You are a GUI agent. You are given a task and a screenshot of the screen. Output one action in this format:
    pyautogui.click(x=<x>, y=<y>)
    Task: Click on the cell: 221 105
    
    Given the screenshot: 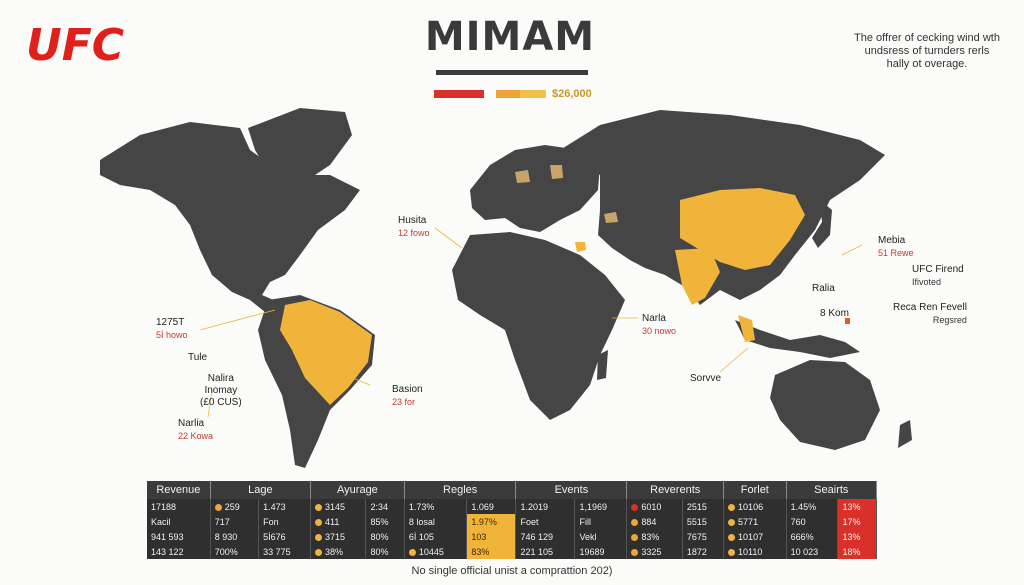 What is the action you would take?
    pyautogui.click(x=545, y=551)
    